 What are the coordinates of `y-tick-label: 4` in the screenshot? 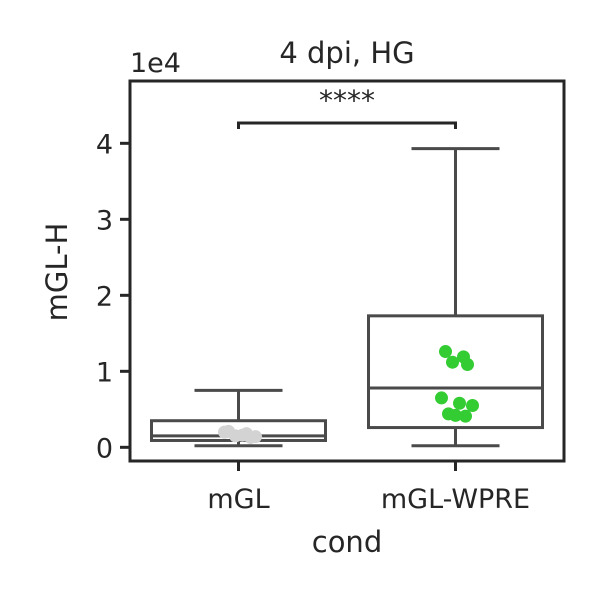 It's located at (104, 144).